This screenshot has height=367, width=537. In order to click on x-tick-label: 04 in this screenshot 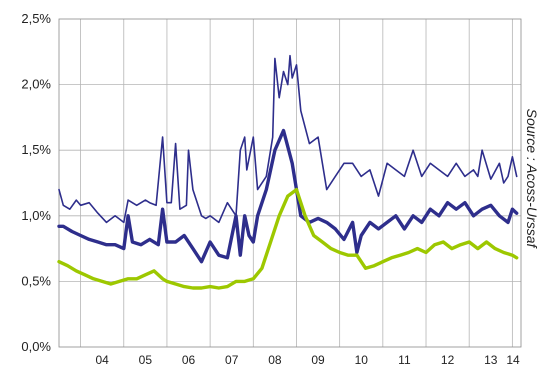, I will do `click(102, 360)`.